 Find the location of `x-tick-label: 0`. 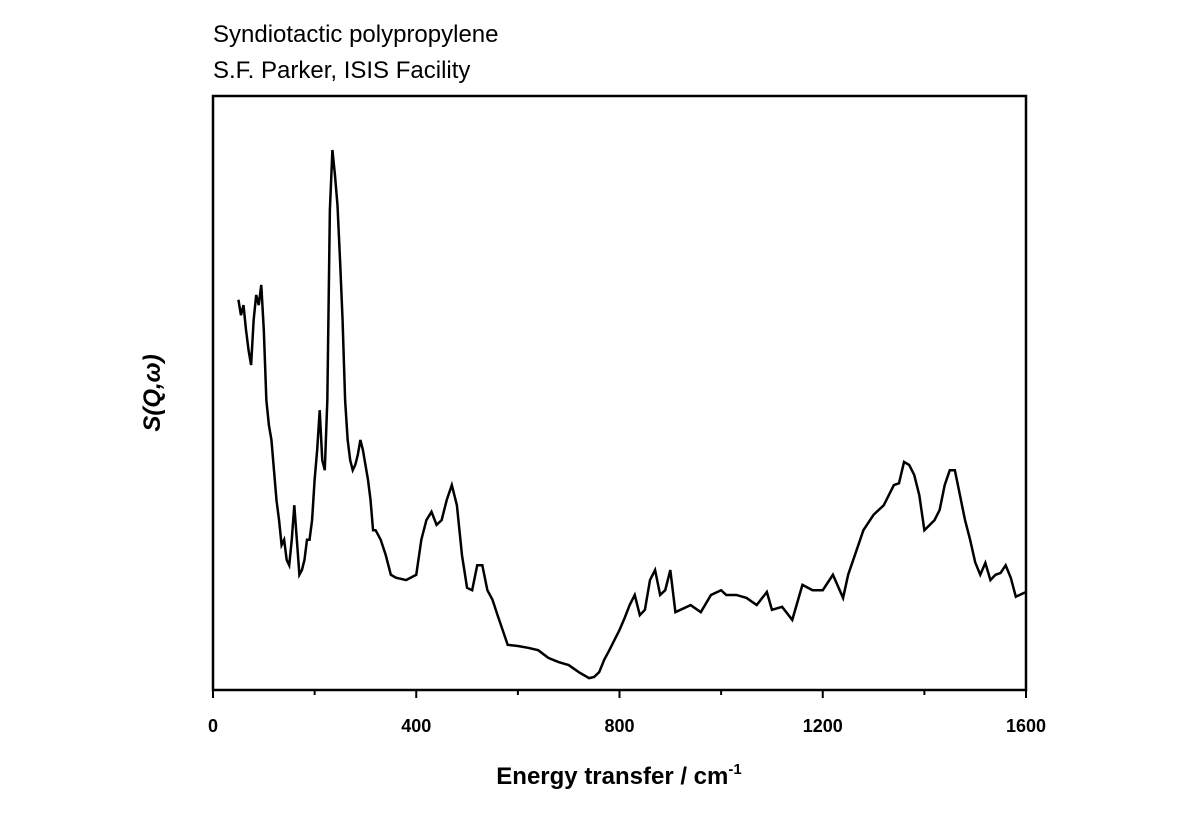

x-tick-label: 0 is located at coordinates (213, 726).